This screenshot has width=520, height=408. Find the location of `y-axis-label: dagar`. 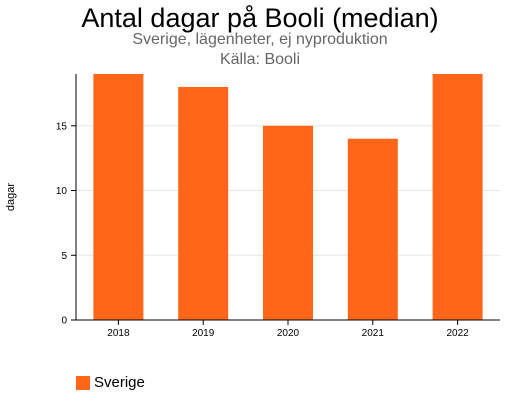

y-axis-label: dagar is located at coordinates (11, 197).